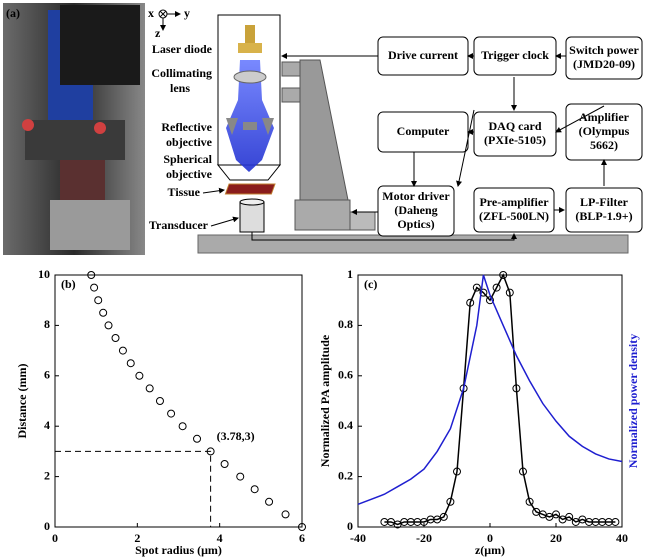 The width and height of the screenshot is (646, 558). I want to click on component-label: Spherical, so click(187, 159).